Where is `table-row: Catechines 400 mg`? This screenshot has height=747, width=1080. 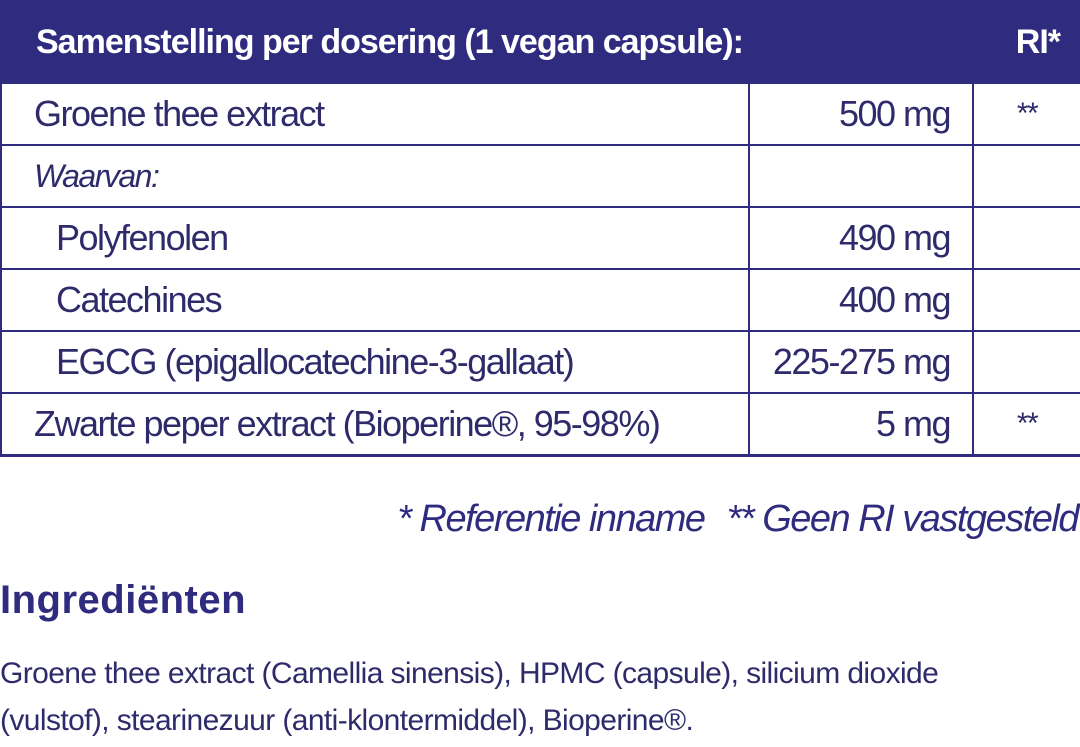 table-row: Catechines 400 mg is located at coordinates (540, 300).